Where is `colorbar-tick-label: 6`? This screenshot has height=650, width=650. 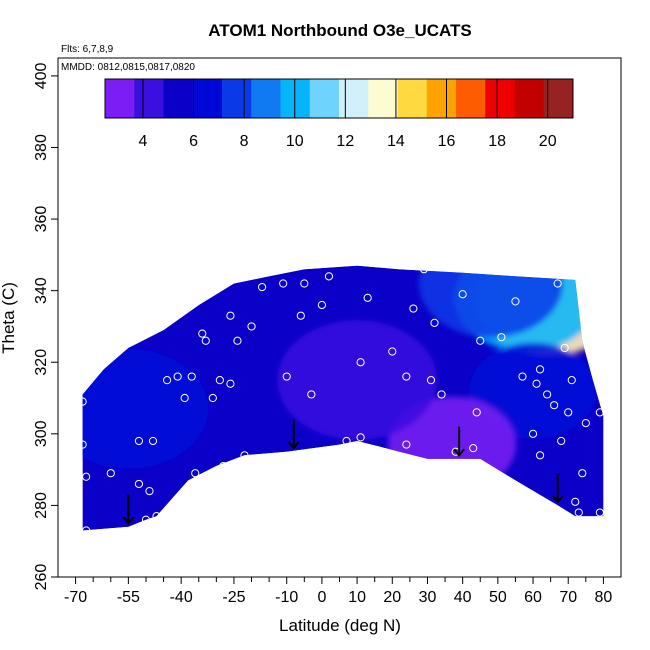
colorbar-tick-label: 6 is located at coordinates (193, 141).